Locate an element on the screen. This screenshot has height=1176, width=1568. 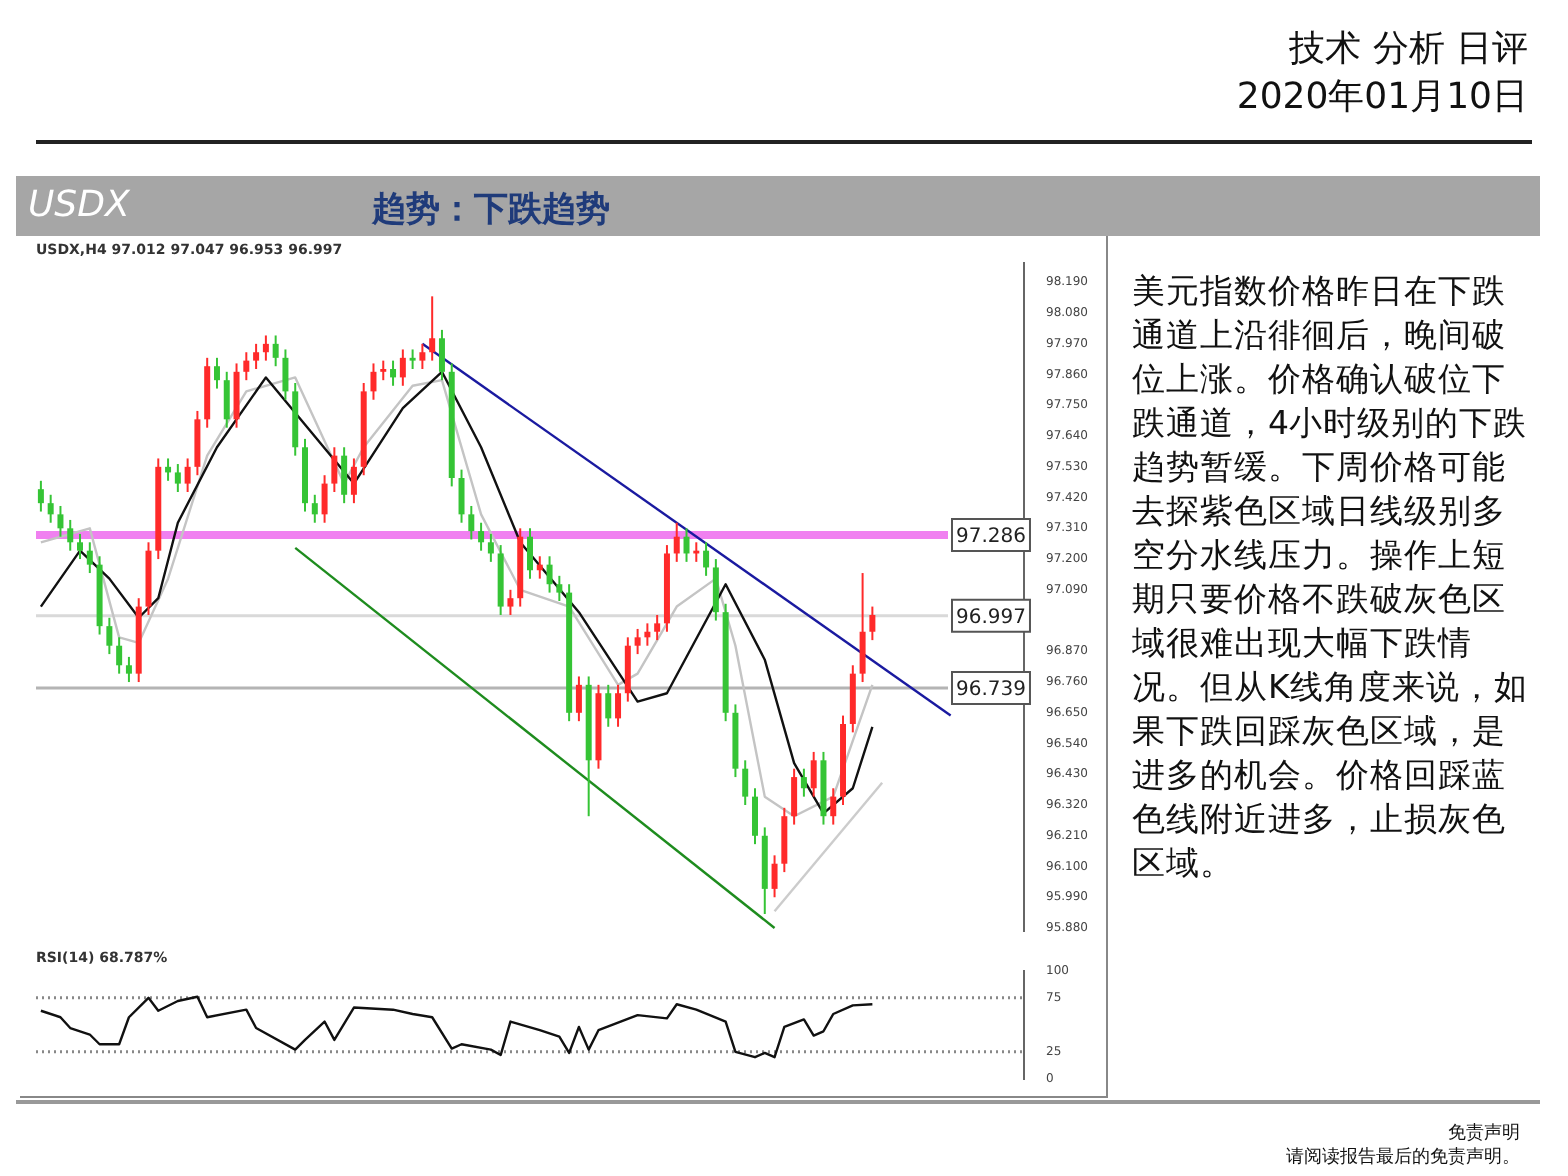
text: USDX is located at coordinates (79, 205).